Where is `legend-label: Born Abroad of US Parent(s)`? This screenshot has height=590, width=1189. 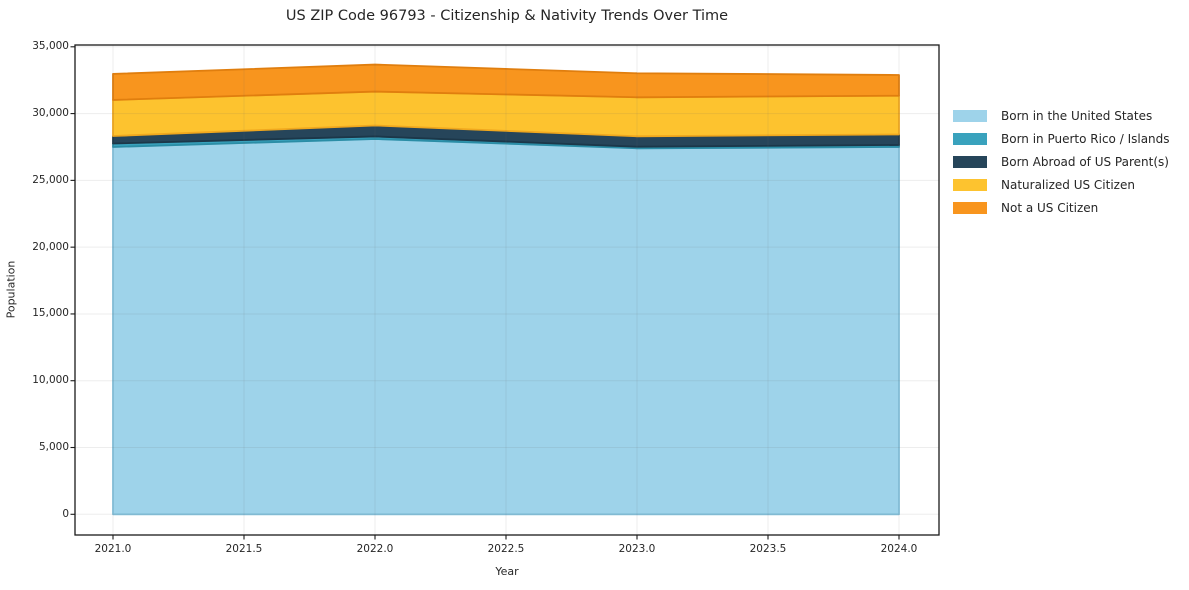 legend-label: Born Abroad of US Parent(s) is located at coordinates (1085, 161).